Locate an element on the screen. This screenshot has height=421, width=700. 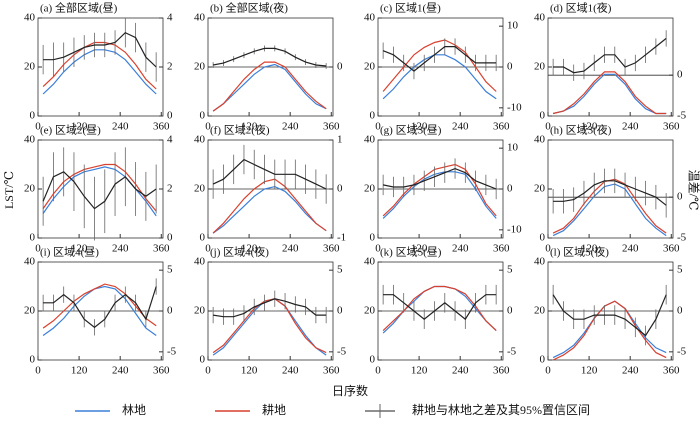
y2-tick-label: -1 is located at coordinates (341, 238).